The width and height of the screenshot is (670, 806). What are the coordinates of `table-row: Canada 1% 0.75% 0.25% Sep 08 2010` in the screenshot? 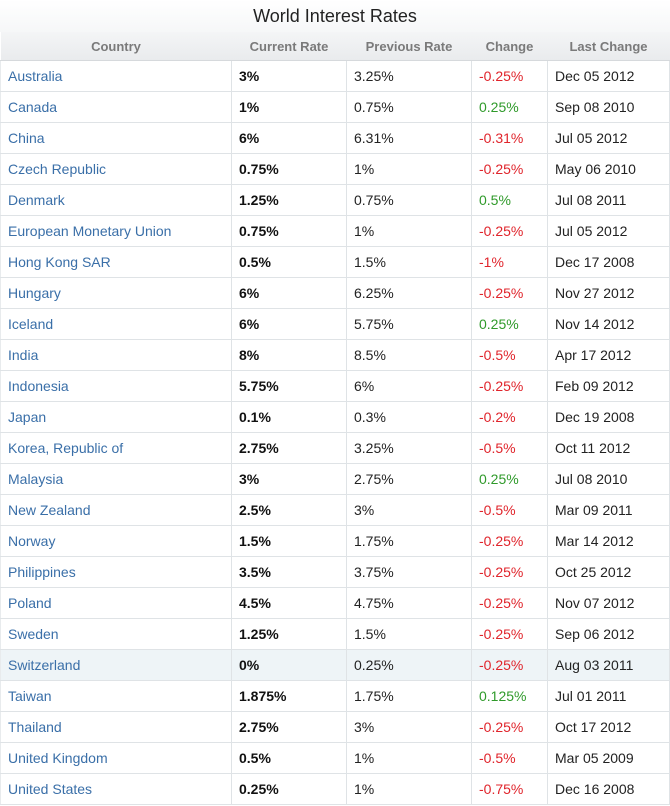 It's located at (335, 107).